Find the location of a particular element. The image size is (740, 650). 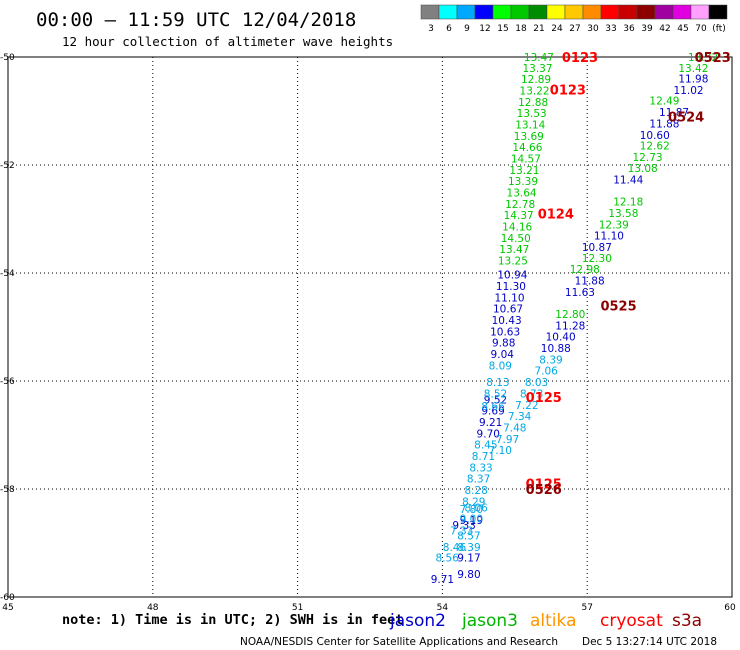

x-tick-label: 48 is located at coordinates (153, 608).